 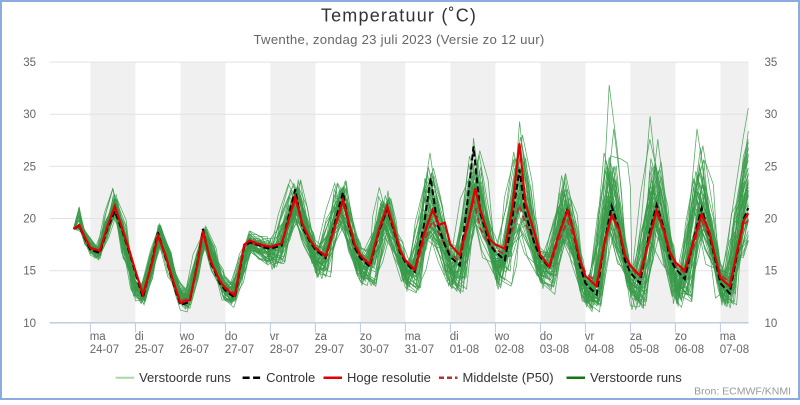 What do you see at coordinates (194, 350) in the screenshot?
I see `svg-text: 26-07` at bounding box center [194, 350].